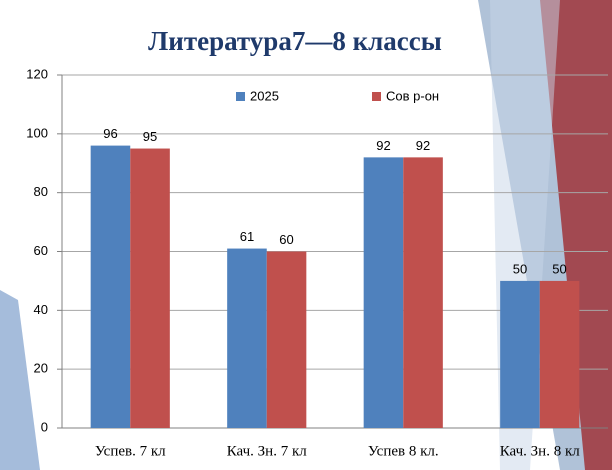 The width and height of the screenshot is (612, 470). I want to click on y-tick-label: 60, so click(41, 250).